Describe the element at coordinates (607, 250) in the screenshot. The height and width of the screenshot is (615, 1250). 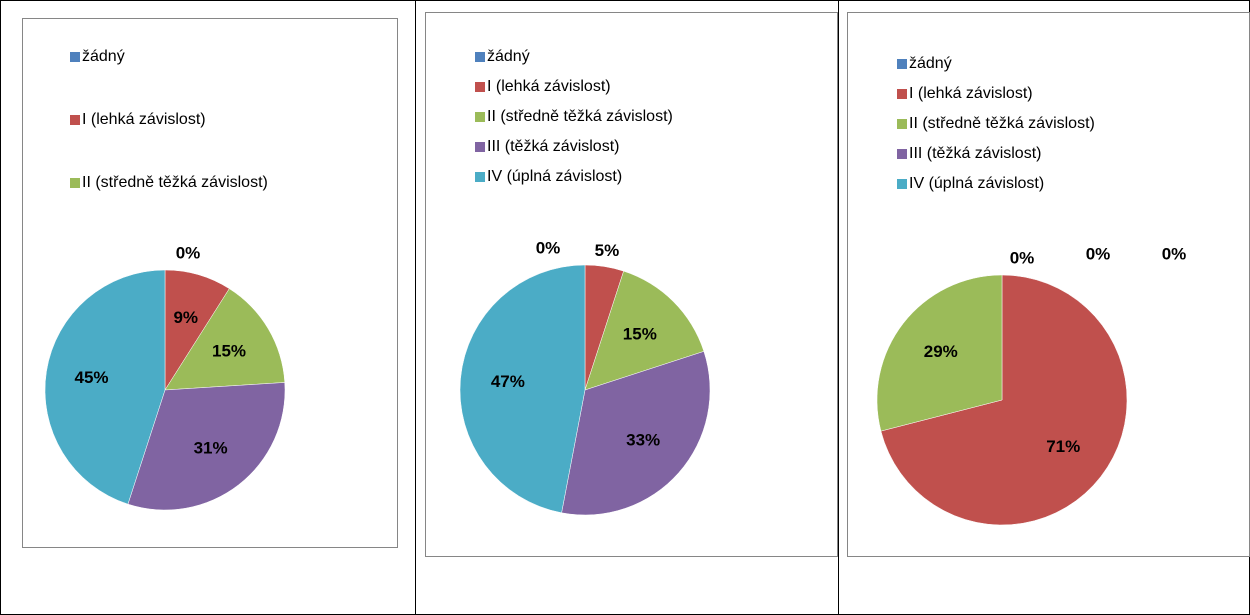
I see `data-label: 5%` at that location.